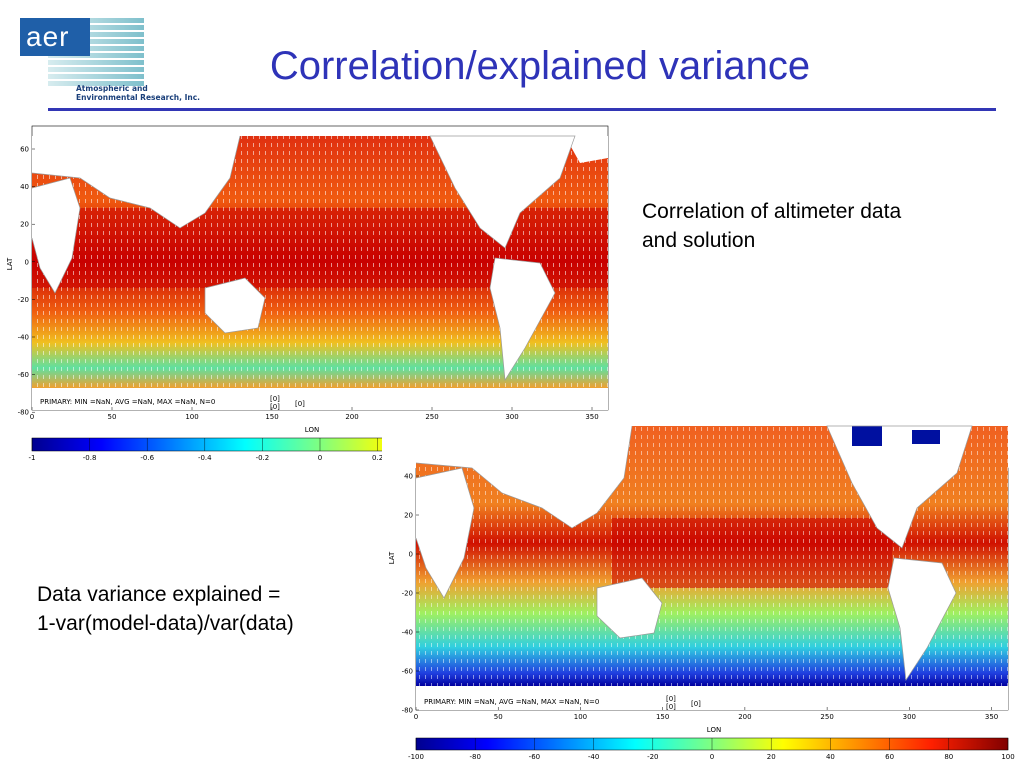 This screenshot has width=1024, height=768. Describe the element at coordinates (889, 757) in the screenshot. I see `colorbar-tick-label: 60` at that location.